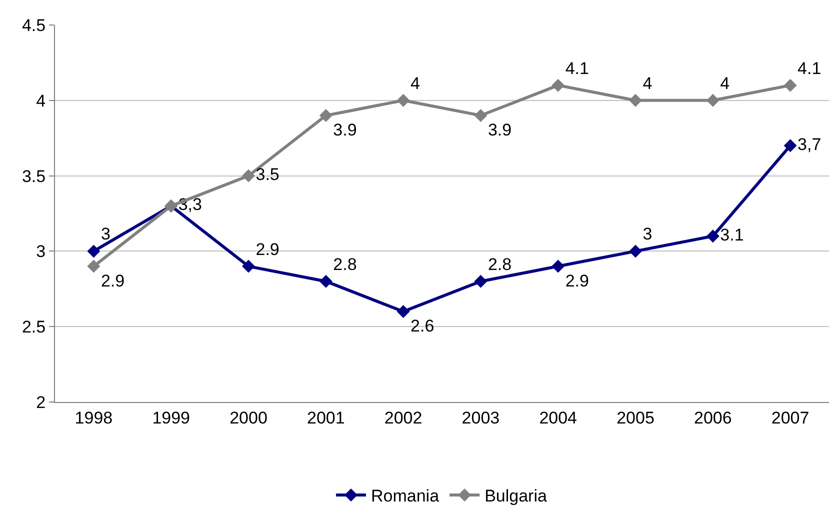  I want to click on data-label: 3,7, so click(810, 144).